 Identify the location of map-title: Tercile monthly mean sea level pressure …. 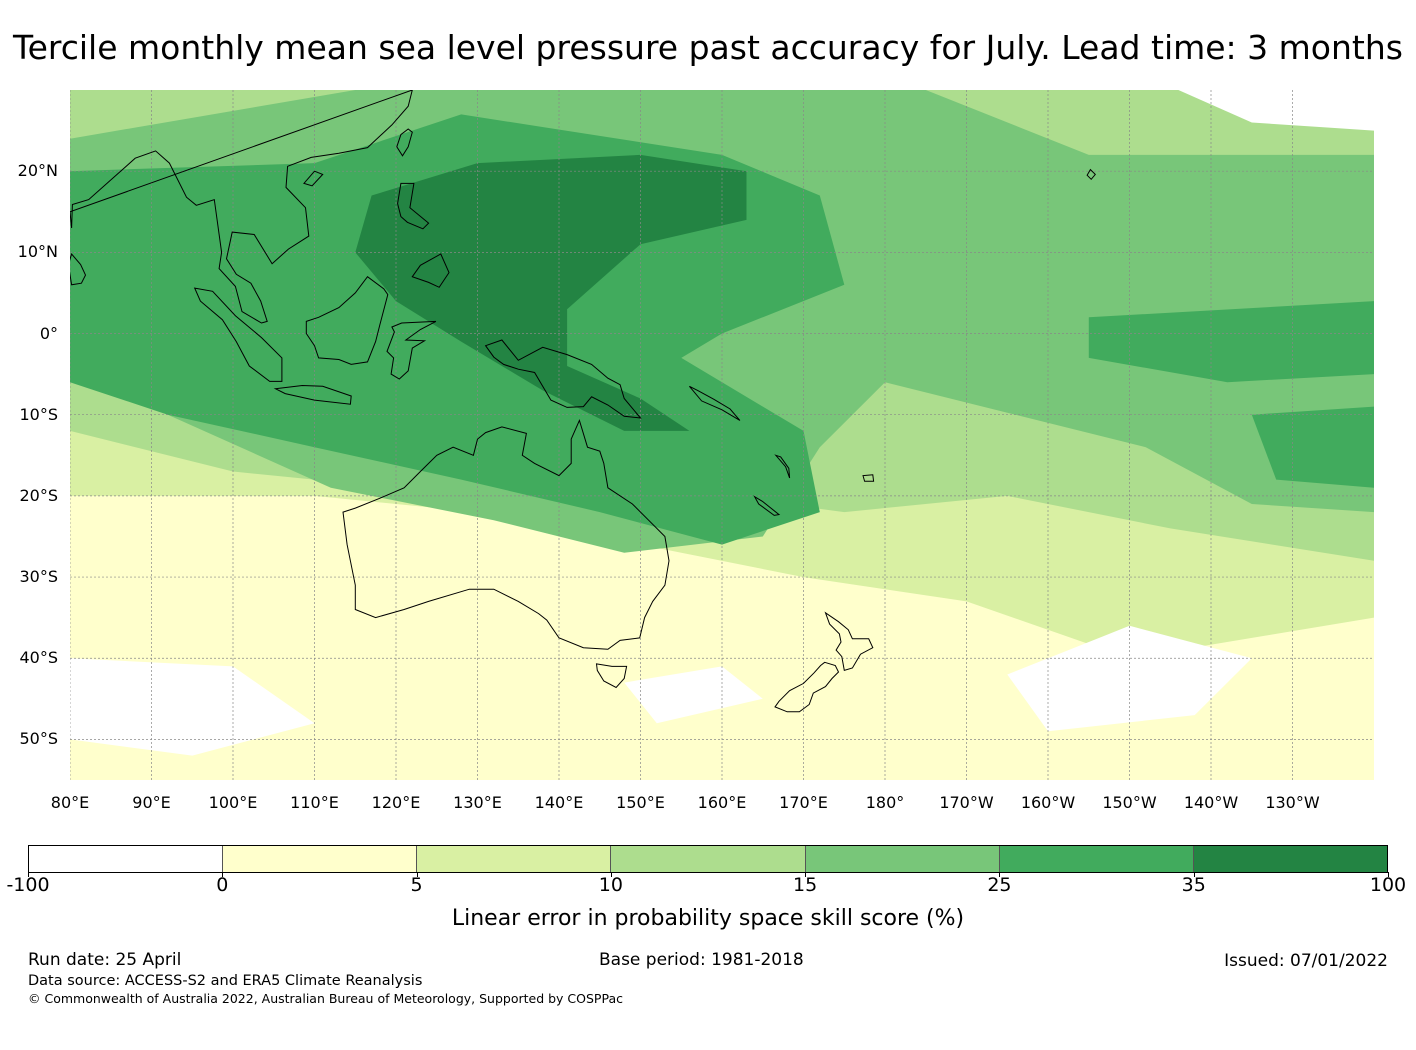
(708, 47).